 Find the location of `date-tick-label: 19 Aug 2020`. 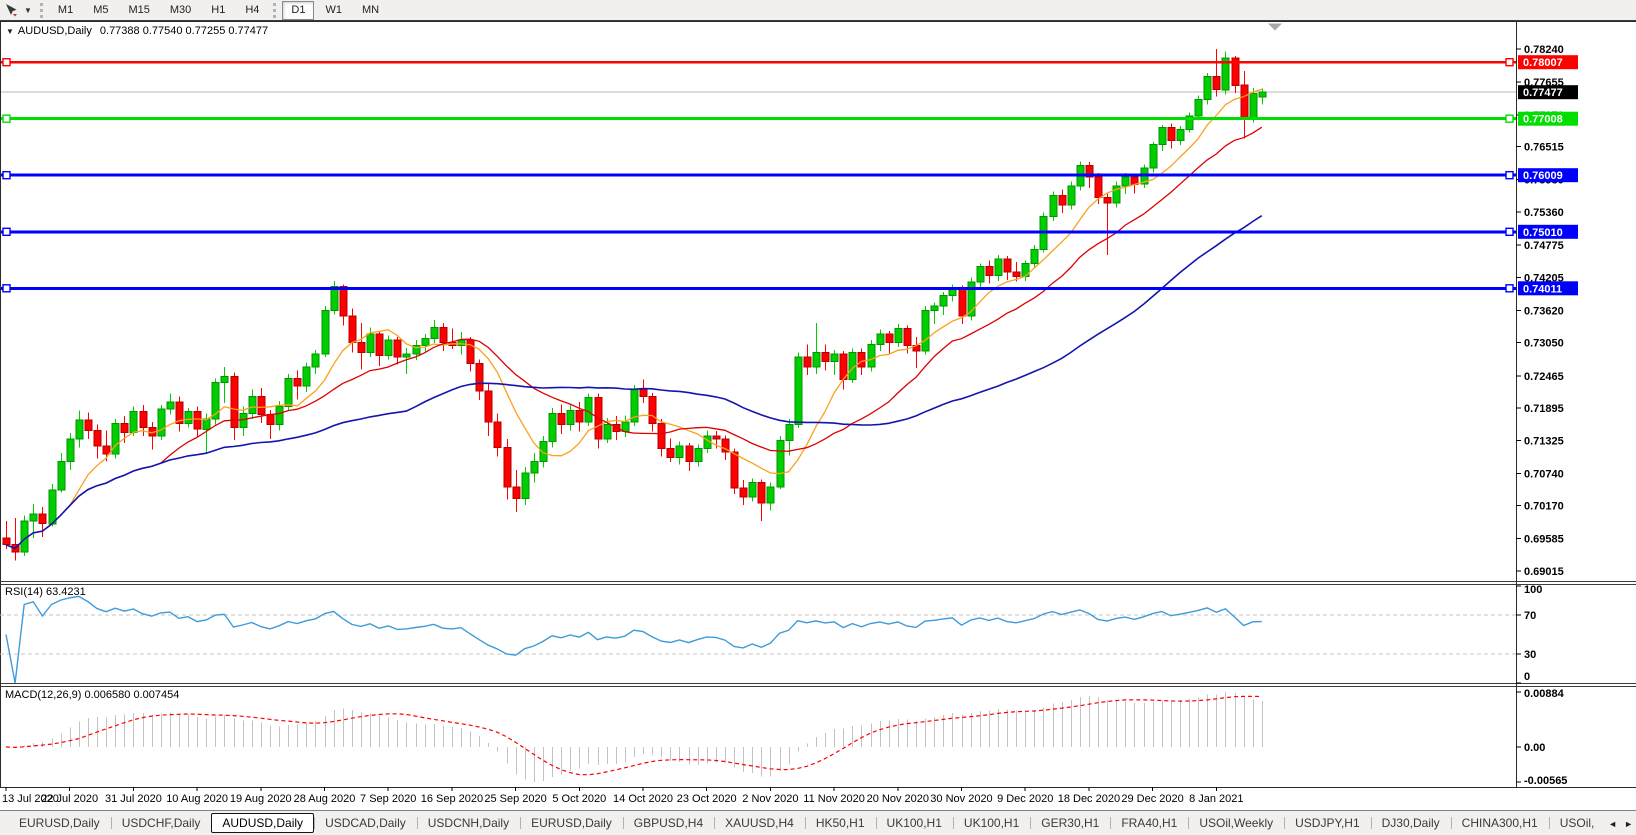

date-tick-label: 19 Aug 2020 is located at coordinates (261, 799).